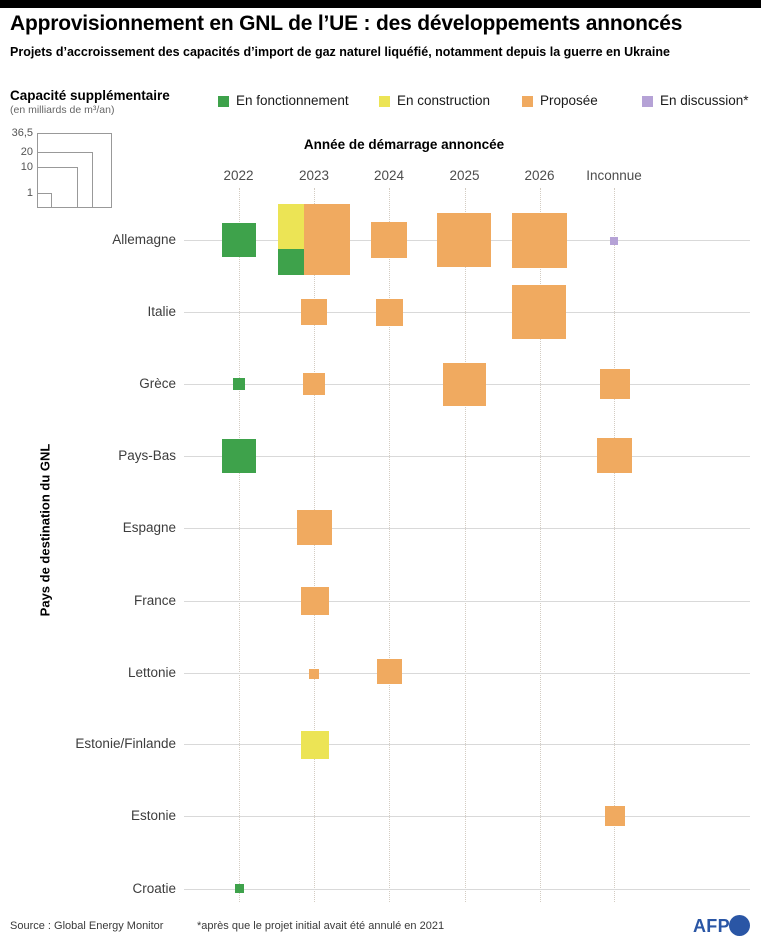 This screenshot has width=761, height=943. I want to click on legend-swatch-discussion, so click(647, 101).